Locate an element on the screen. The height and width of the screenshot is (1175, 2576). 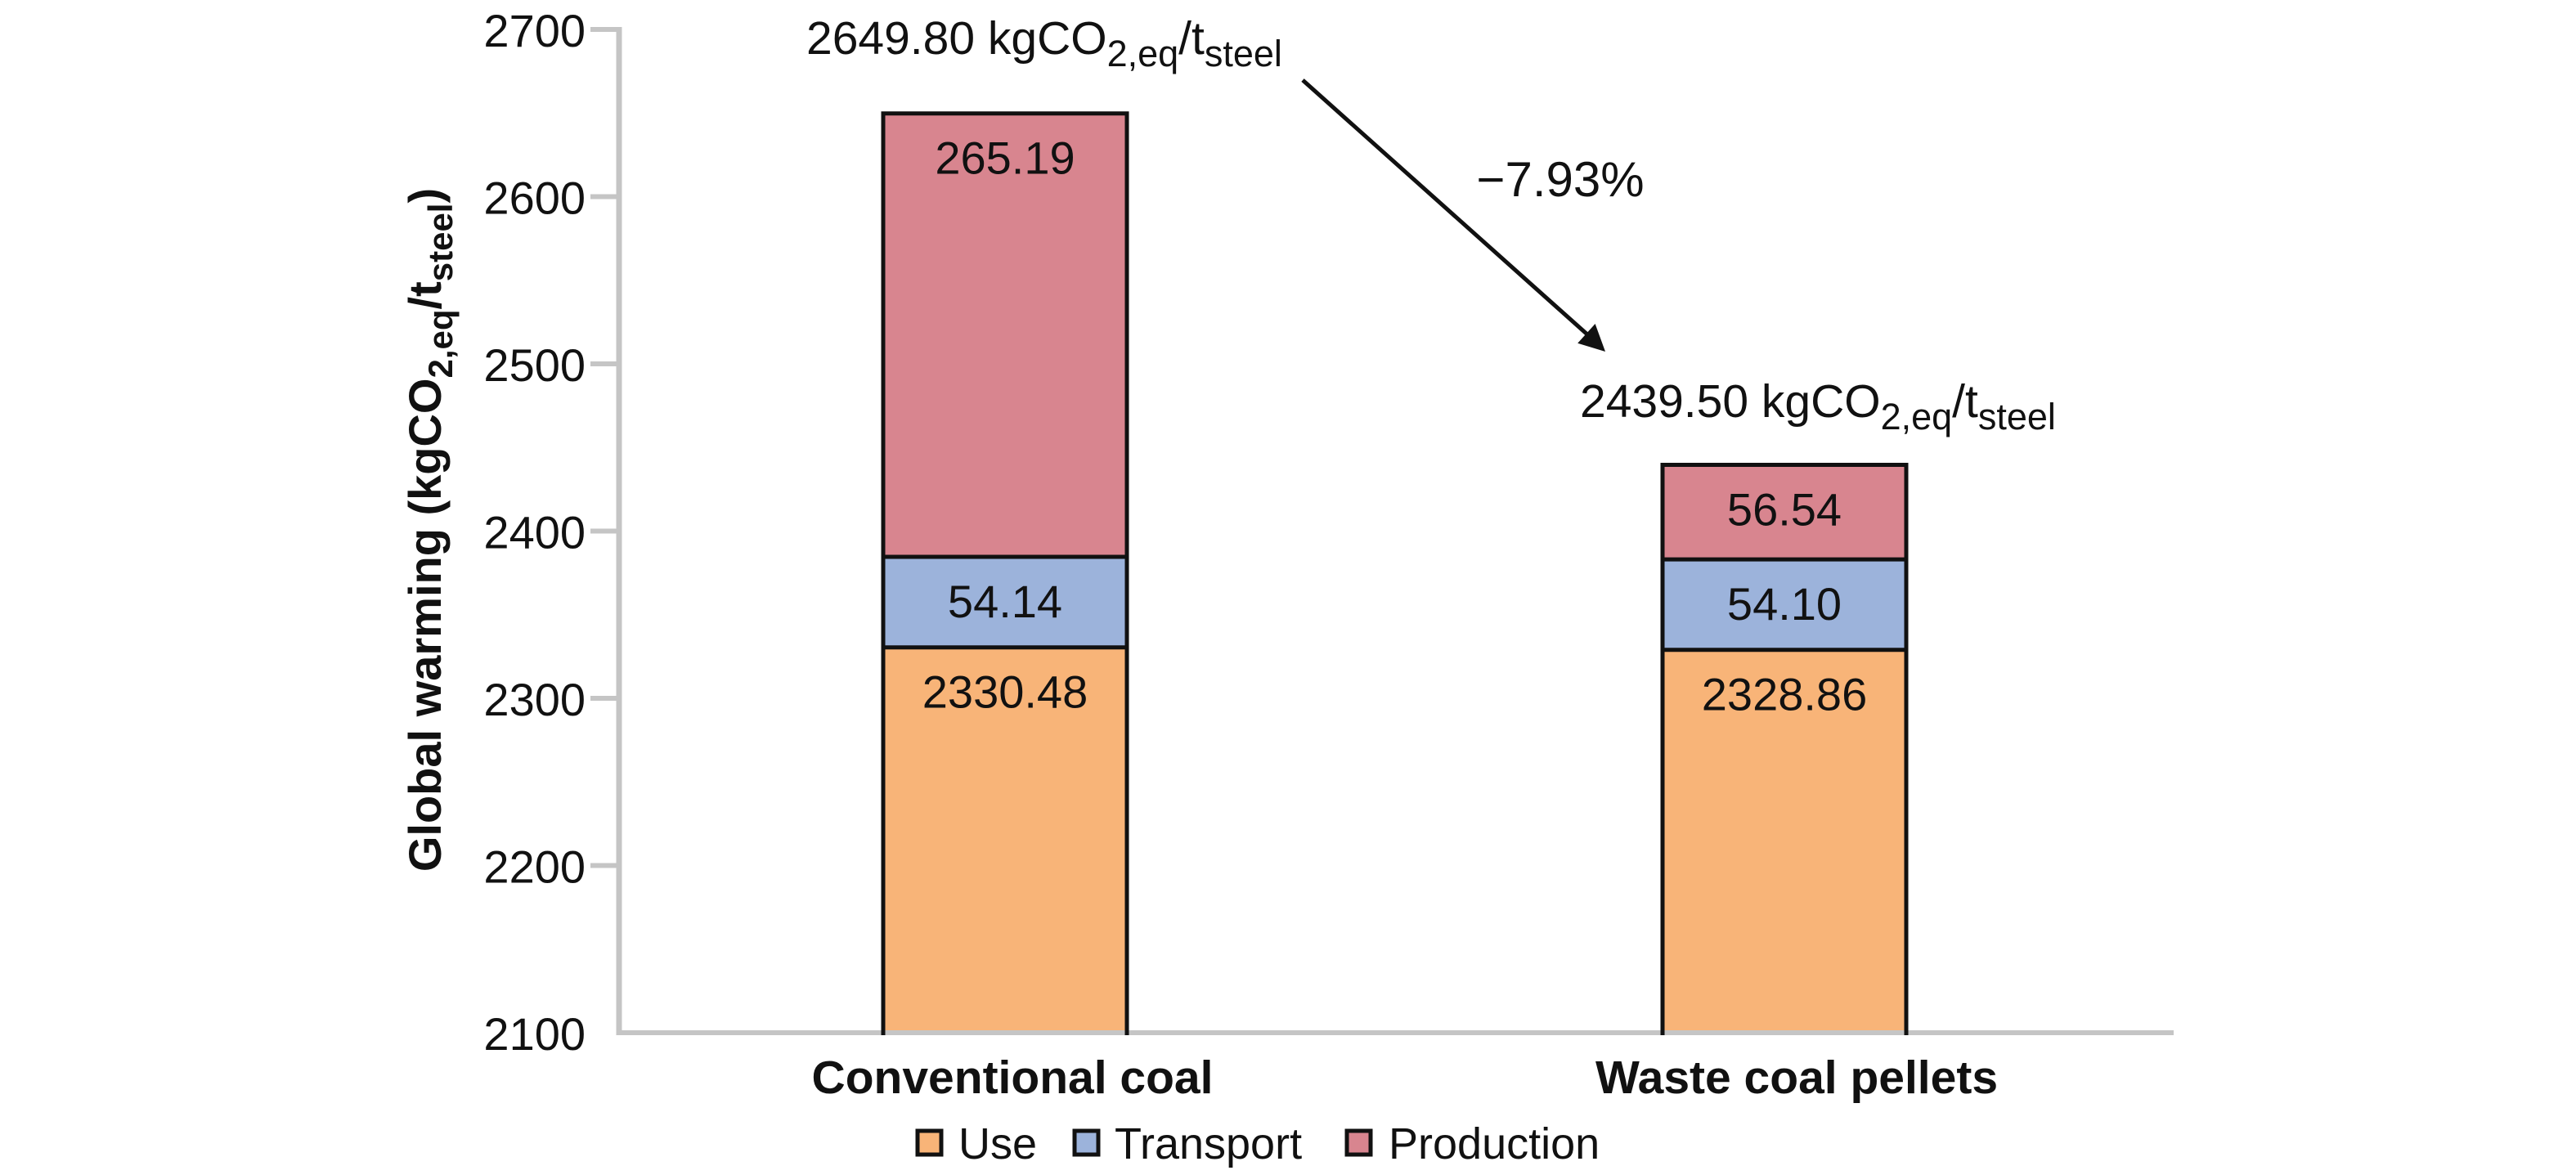
svg-text: 2500 is located at coordinates (534, 365).